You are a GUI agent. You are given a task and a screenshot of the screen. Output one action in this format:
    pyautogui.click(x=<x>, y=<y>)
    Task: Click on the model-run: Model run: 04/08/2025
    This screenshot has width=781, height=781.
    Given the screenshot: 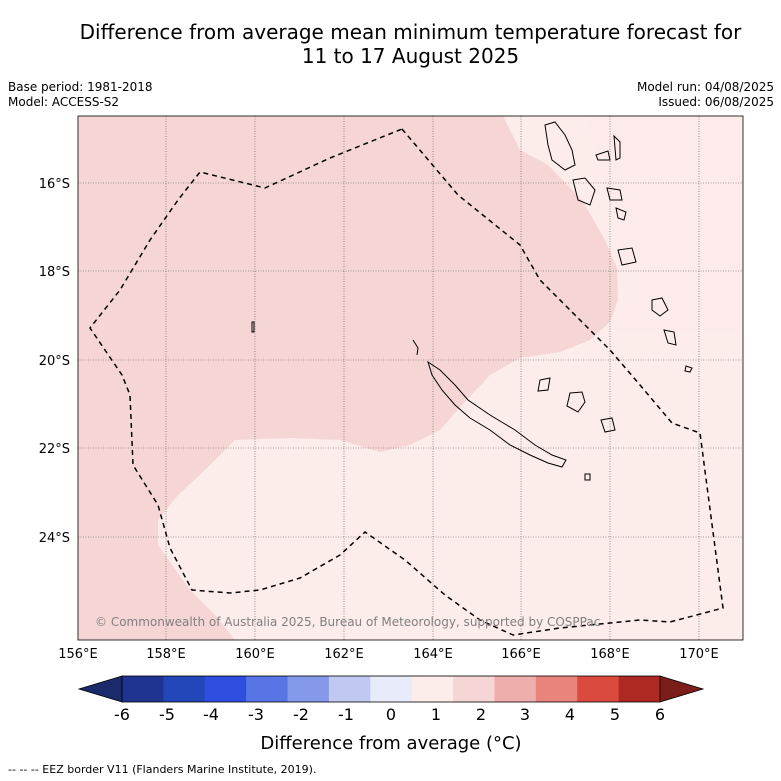 What is the action you would take?
    pyautogui.click(x=705, y=87)
    